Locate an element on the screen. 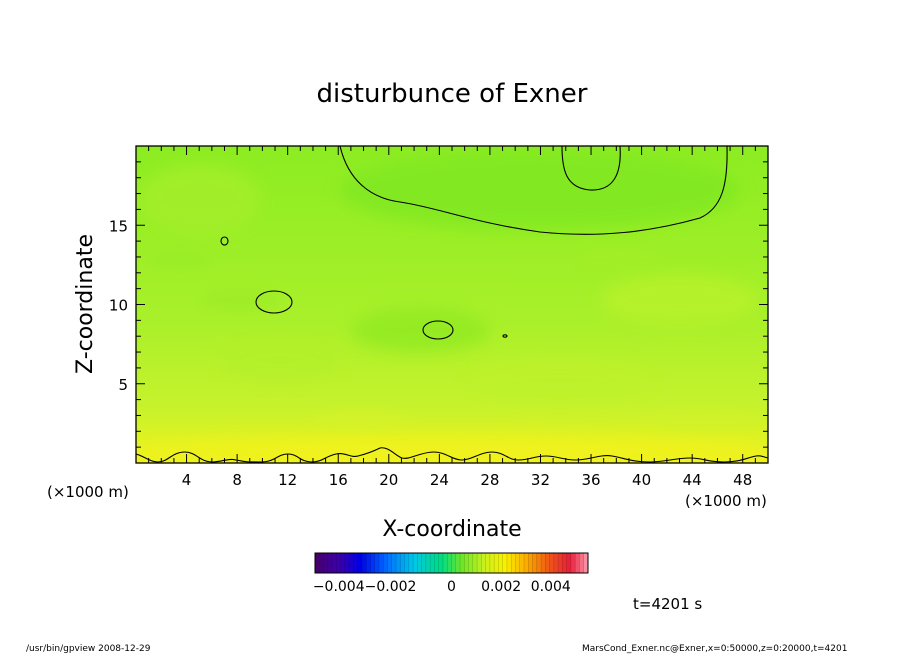  x-tick-label: 36 is located at coordinates (590, 480).